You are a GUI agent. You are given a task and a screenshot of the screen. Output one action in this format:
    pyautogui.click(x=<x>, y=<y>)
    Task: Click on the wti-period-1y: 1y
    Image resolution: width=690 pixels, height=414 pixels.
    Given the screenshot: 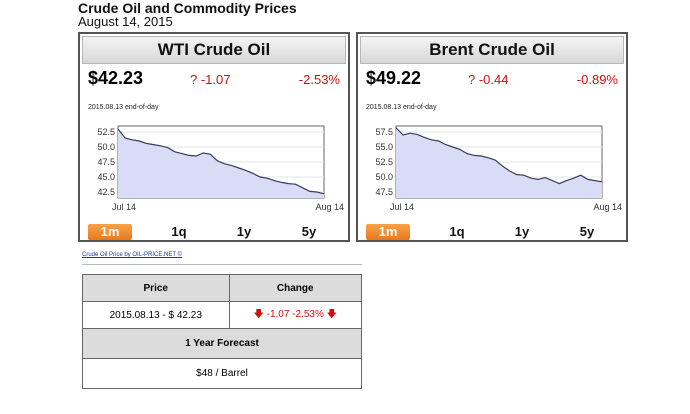 What is the action you would take?
    pyautogui.click(x=244, y=231)
    